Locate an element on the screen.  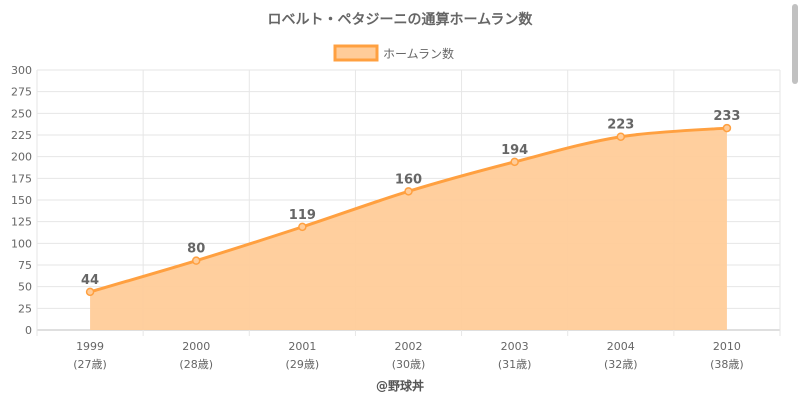
x-tick-sublabel: (32歳) is located at coordinates (621, 364).